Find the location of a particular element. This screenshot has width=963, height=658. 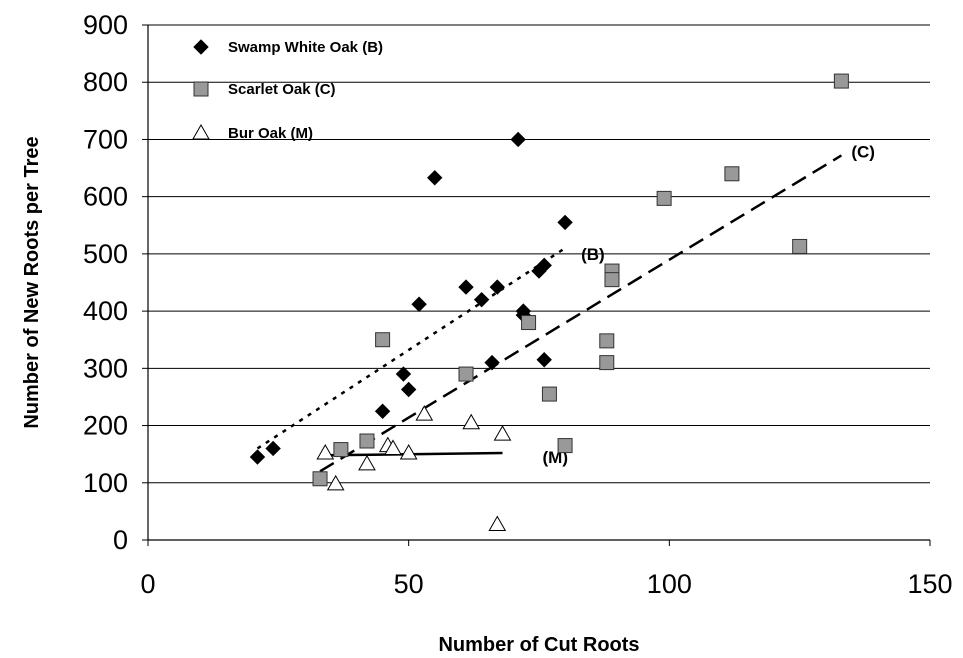

x-axis-title: Number of Cut Roots is located at coordinates (538, 645).